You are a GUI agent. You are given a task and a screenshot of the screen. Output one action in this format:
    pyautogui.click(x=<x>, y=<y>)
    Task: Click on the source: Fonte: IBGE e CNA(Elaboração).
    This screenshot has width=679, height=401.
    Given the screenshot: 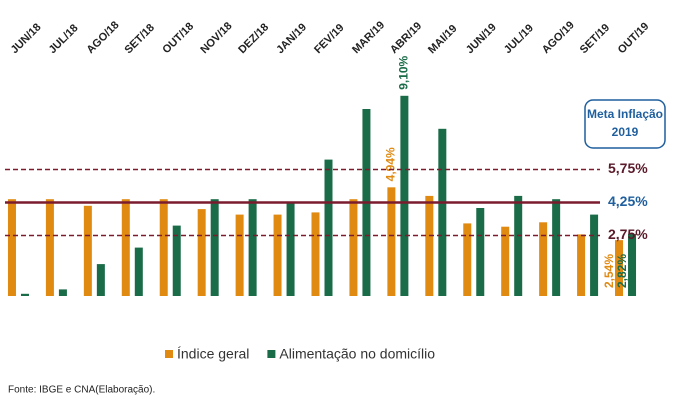 What is the action you would take?
    pyautogui.click(x=81, y=390)
    